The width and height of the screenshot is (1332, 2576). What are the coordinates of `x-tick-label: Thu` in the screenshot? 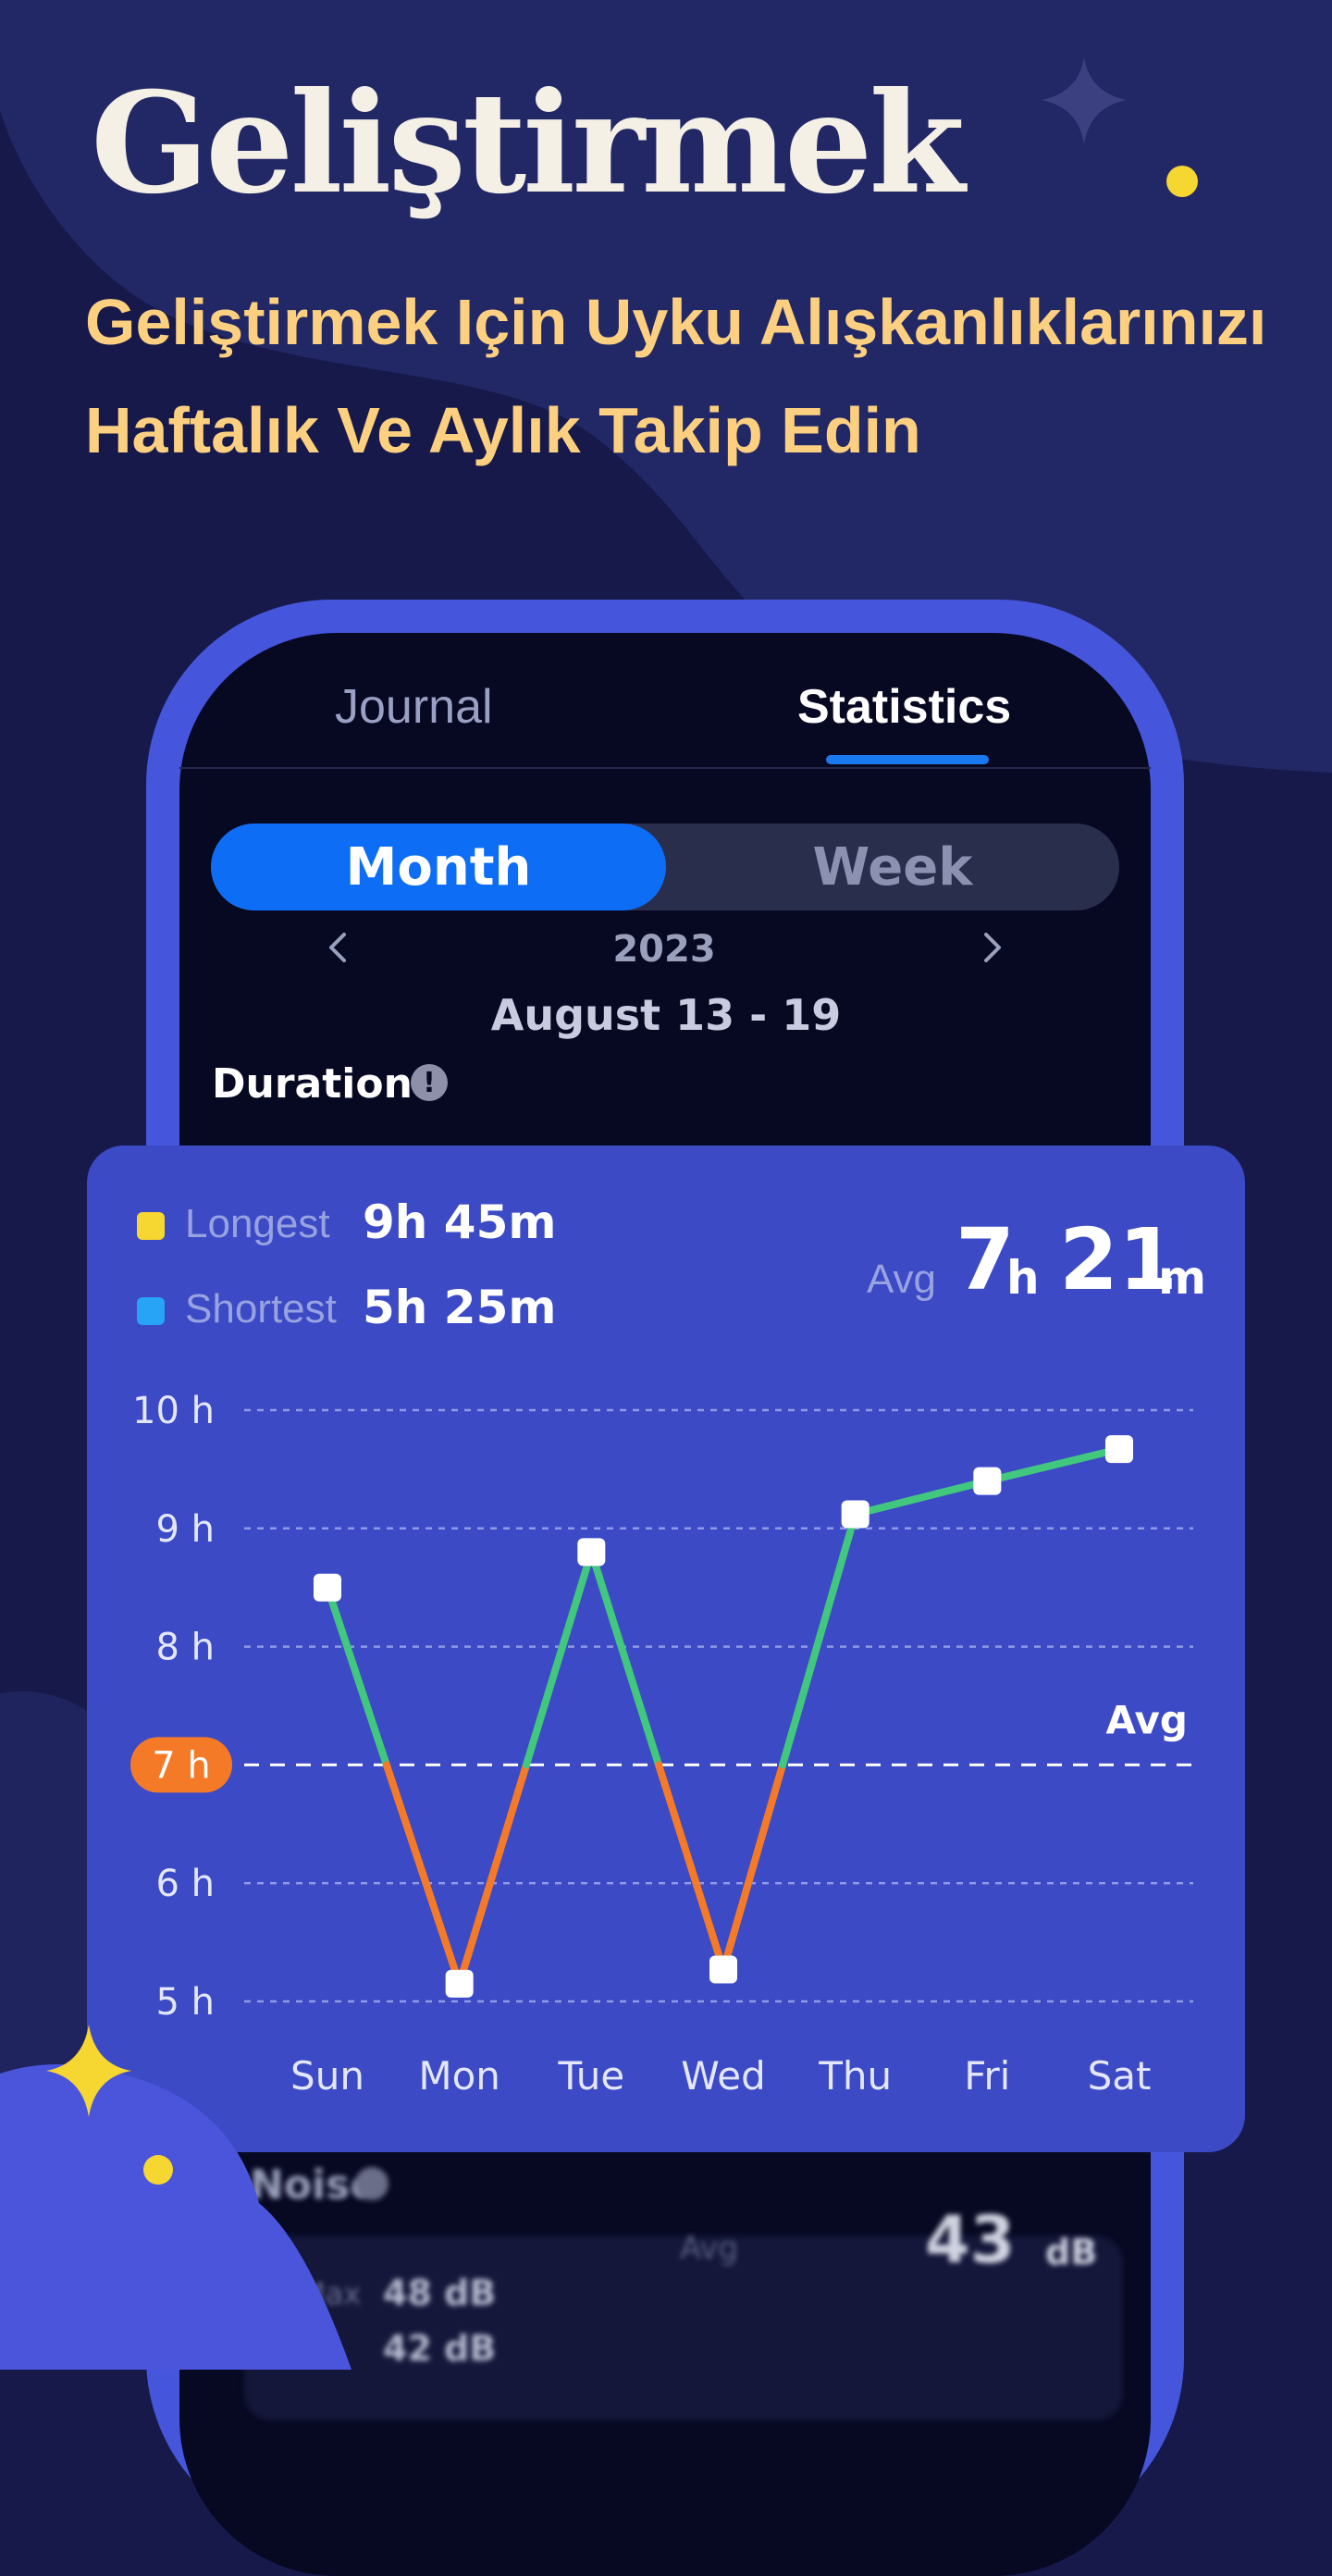 It's located at (855, 2076).